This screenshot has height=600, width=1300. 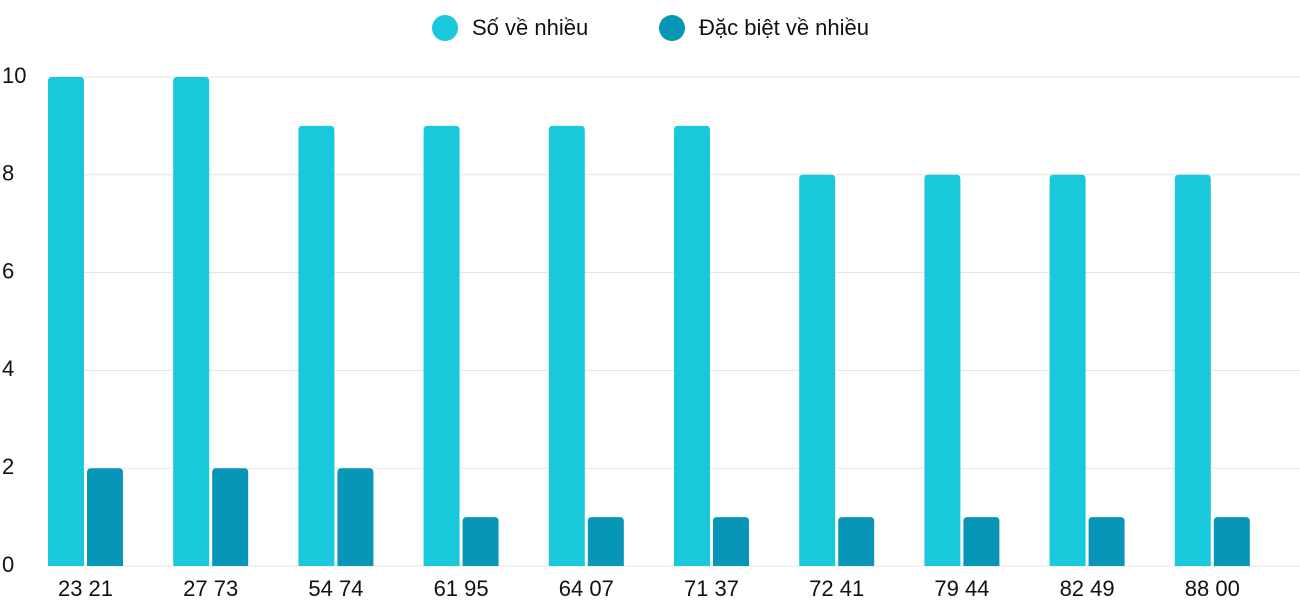 What do you see at coordinates (8, 564) in the screenshot?
I see `y-tick-label: 0` at bounding box center [8, 564].